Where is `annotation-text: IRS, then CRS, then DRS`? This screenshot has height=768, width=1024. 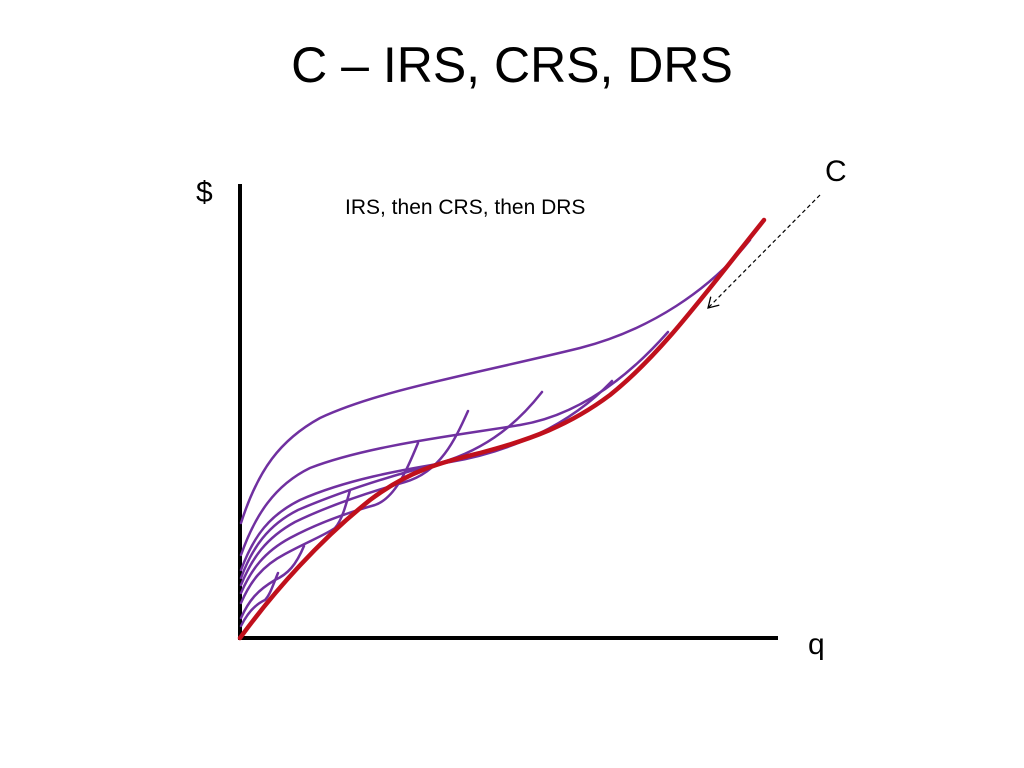
annotation-text: IRS, then CRS, then DRS is located at coordinates (465, 207).